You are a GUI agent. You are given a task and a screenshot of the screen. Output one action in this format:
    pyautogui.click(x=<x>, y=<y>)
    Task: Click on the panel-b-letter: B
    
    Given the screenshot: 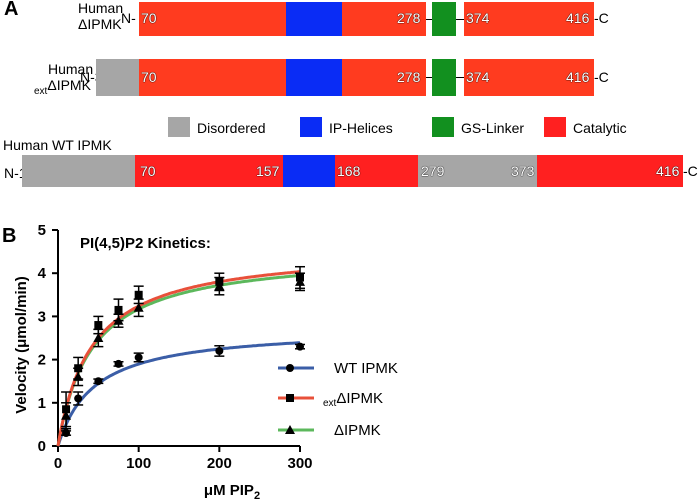 What is the action you would take?
    pyautogui.click(x=9, y=236)
    